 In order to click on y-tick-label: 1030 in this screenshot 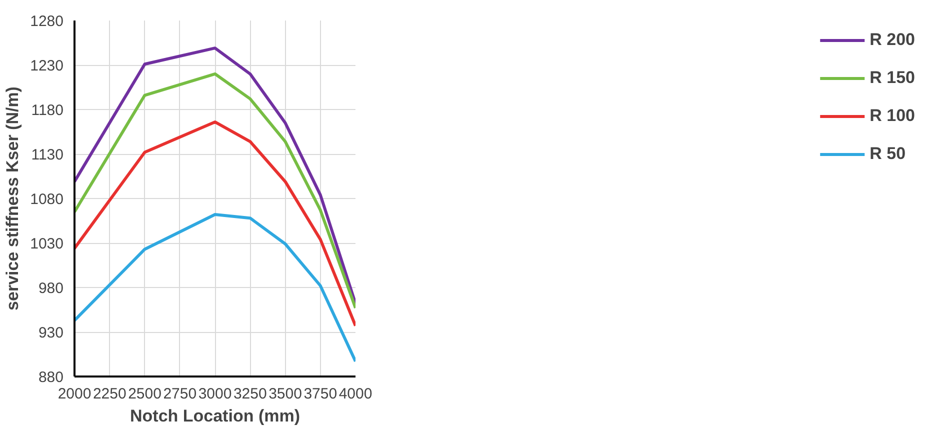, I will do `click(47, 244)`.